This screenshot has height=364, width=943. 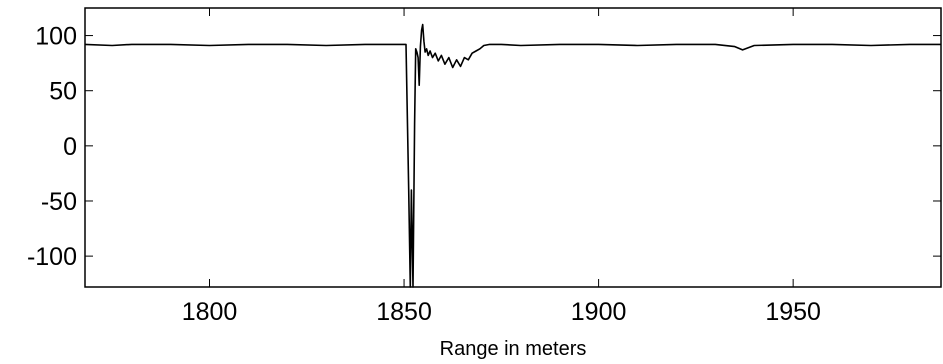 What do you see at coordinates (404, 312) in the screenshot?
I see `x-tick-label: 1850` at bounding box center [404, 312].